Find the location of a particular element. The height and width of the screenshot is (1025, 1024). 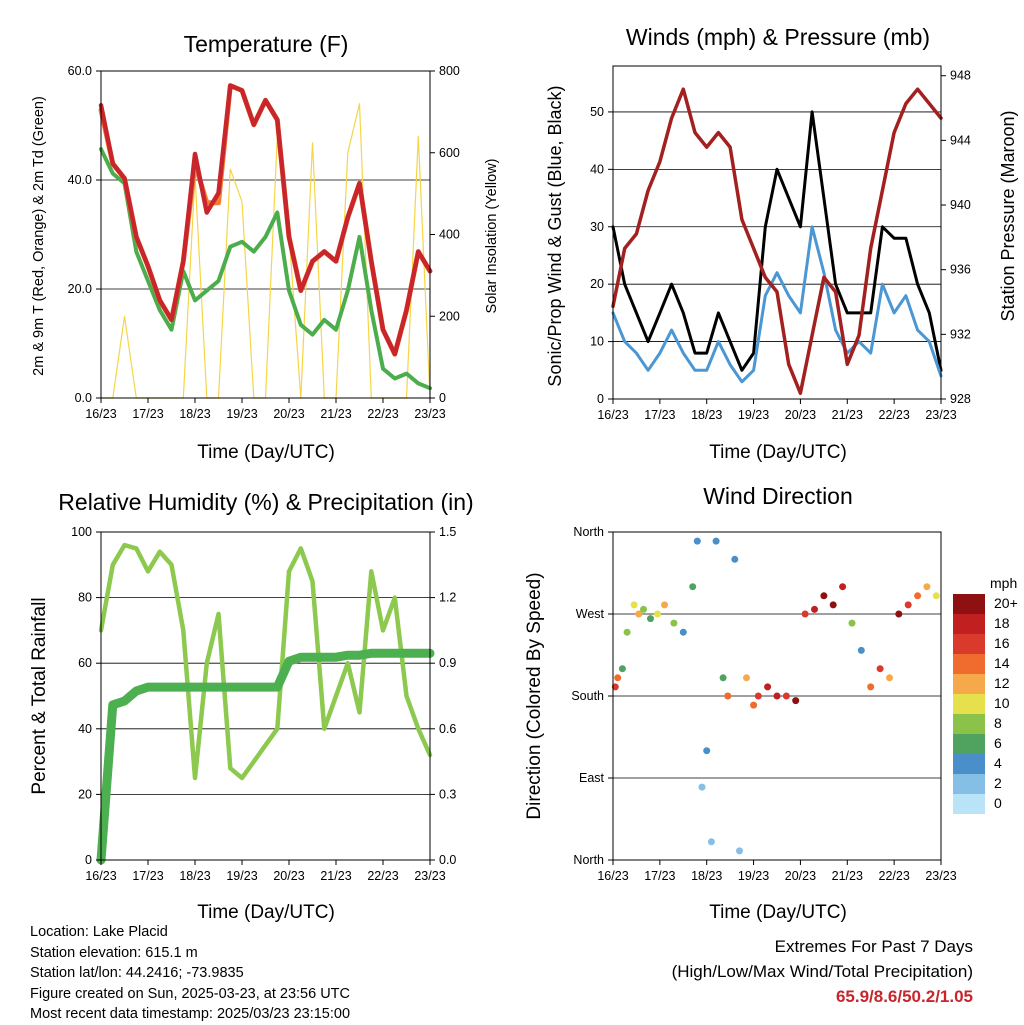

y-tick-label: 50 is located at coordinates (597, 112).